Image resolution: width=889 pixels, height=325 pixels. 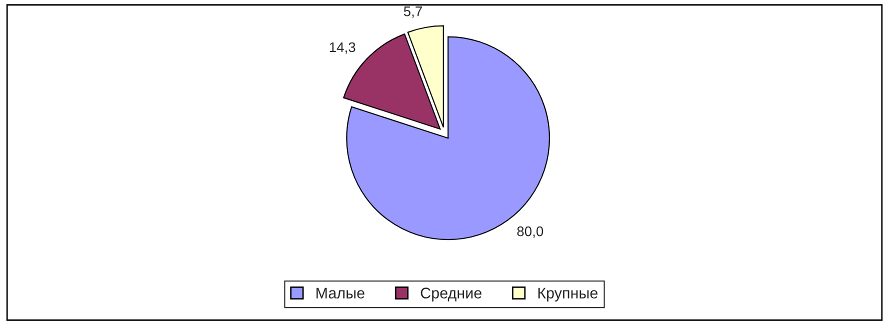 What do you see at coordinates (343, 48) in the screenshot?
I see `data-label: 14,3` at bounding box center [343, 48].